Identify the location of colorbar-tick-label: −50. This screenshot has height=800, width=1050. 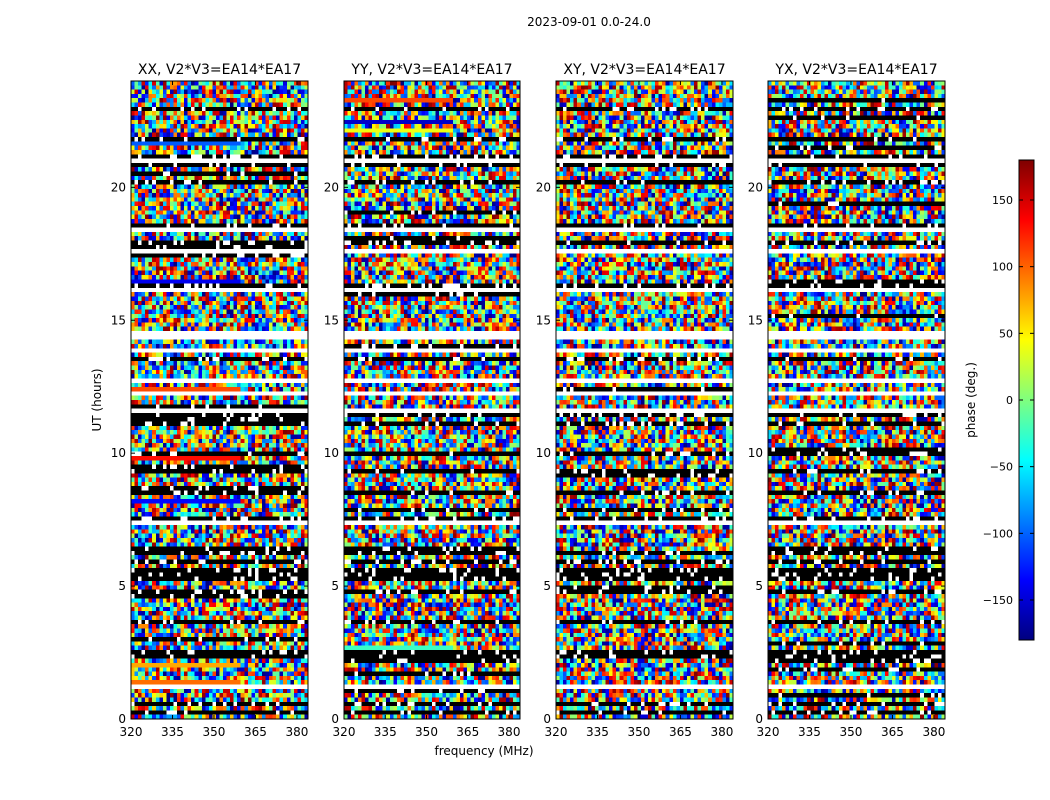
(1001, 467).